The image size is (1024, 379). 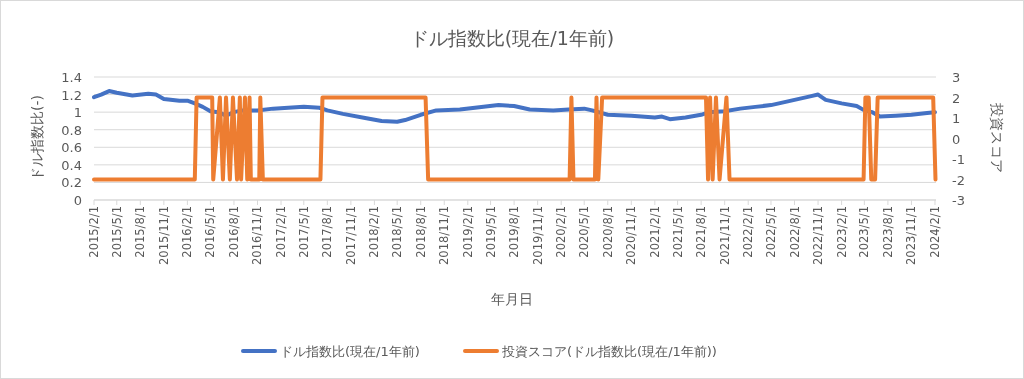 I want to click on y2-tick-label: 2, so click(x=956, y=98).